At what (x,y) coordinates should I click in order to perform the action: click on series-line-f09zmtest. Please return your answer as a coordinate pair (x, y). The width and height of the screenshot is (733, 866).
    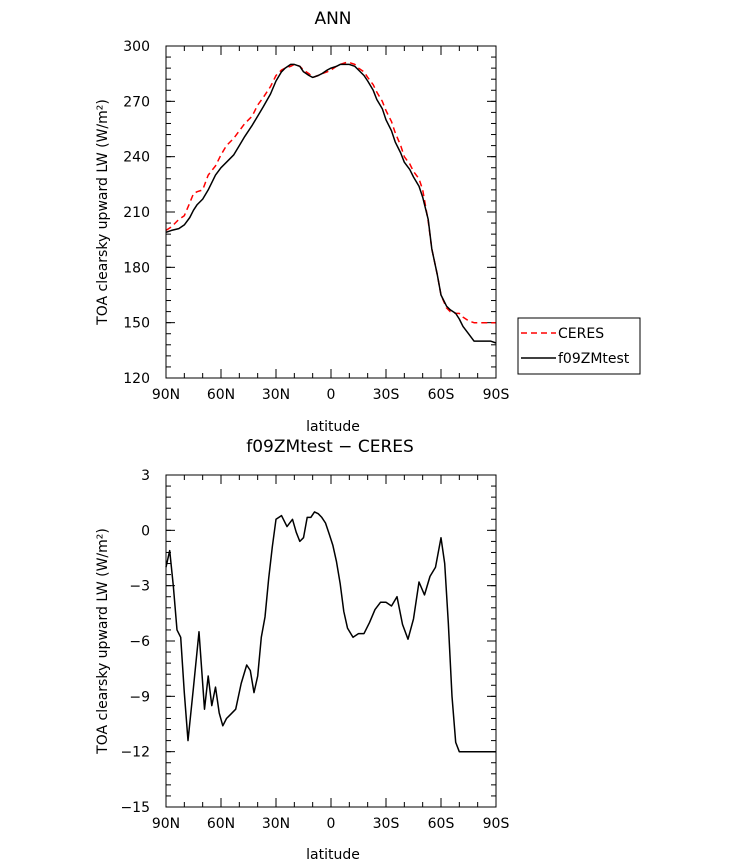
    Looking at the image, I should click on (331, 203).